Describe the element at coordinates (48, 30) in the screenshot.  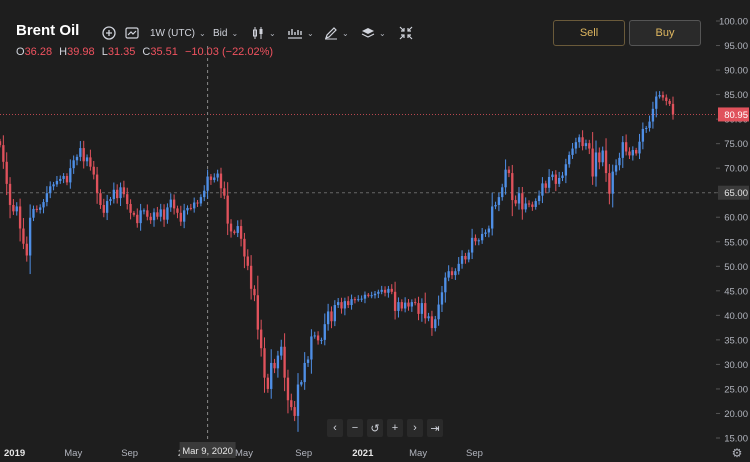
I see `symbol-title: Brent Oil` at that location.